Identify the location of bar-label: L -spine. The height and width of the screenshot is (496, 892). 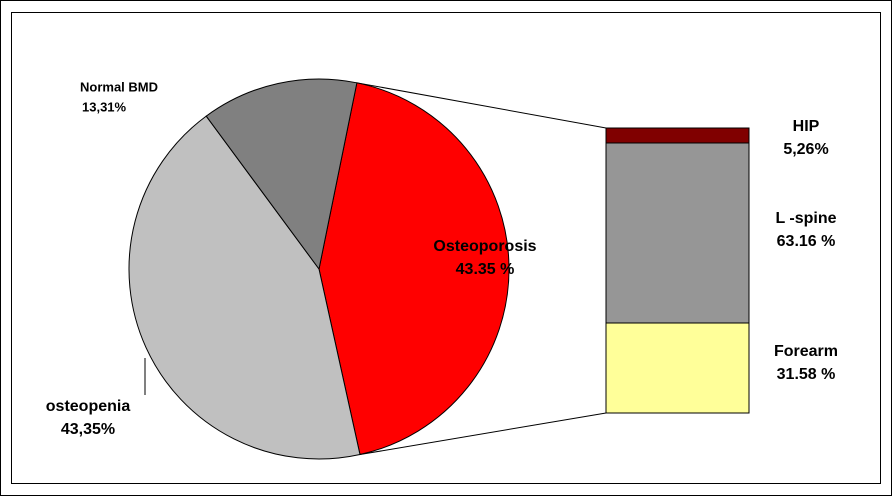
(805, 218).